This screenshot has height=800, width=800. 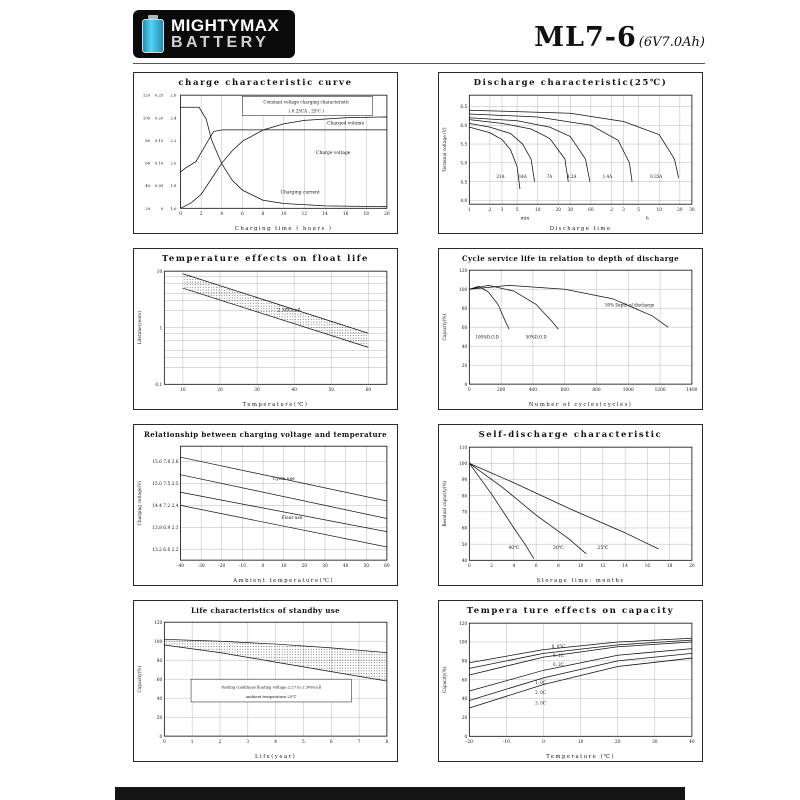 I want to click on chart-title: Self-discharge characteristic, so click(x=570, y=435).